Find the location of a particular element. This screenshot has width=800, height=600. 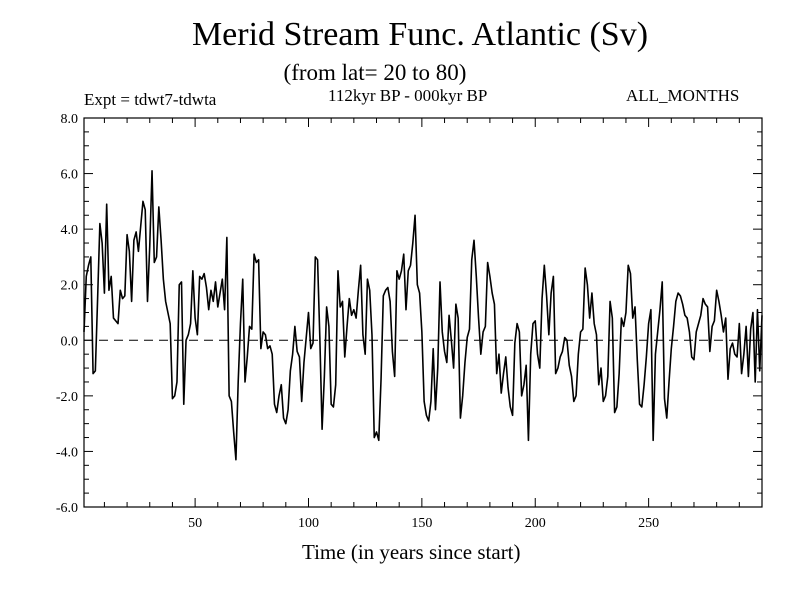

x-tick-label: 250 is located at coordinates (648, 523).